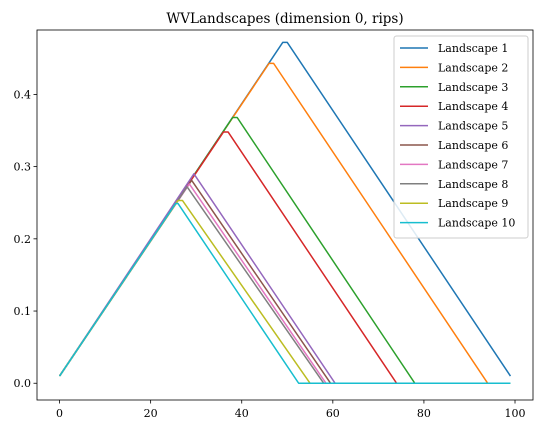 This screenshot has height=432, width=543. I want to click on y-tick-label: 0.2, so click(23, 239).